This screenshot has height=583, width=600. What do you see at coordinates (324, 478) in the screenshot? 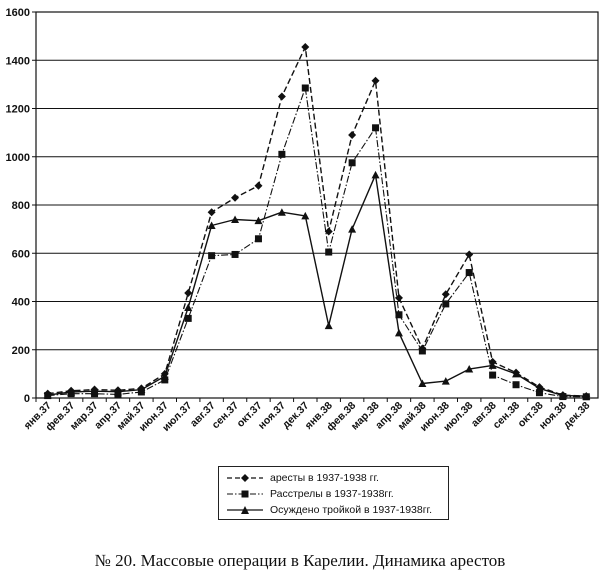
I see `legend-label-arrests: аресты в 1937-1938 гг.` at bounding box center [324, 478].